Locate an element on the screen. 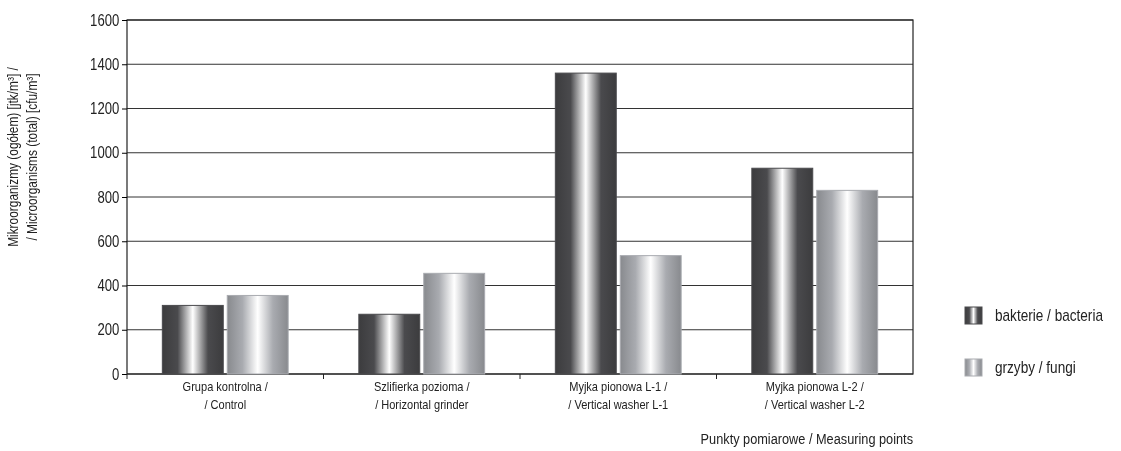 This screenshot has height=451, width=1121. x-tick-label: Grupa kontrolna / / Control is located at coordinates (225, 396).